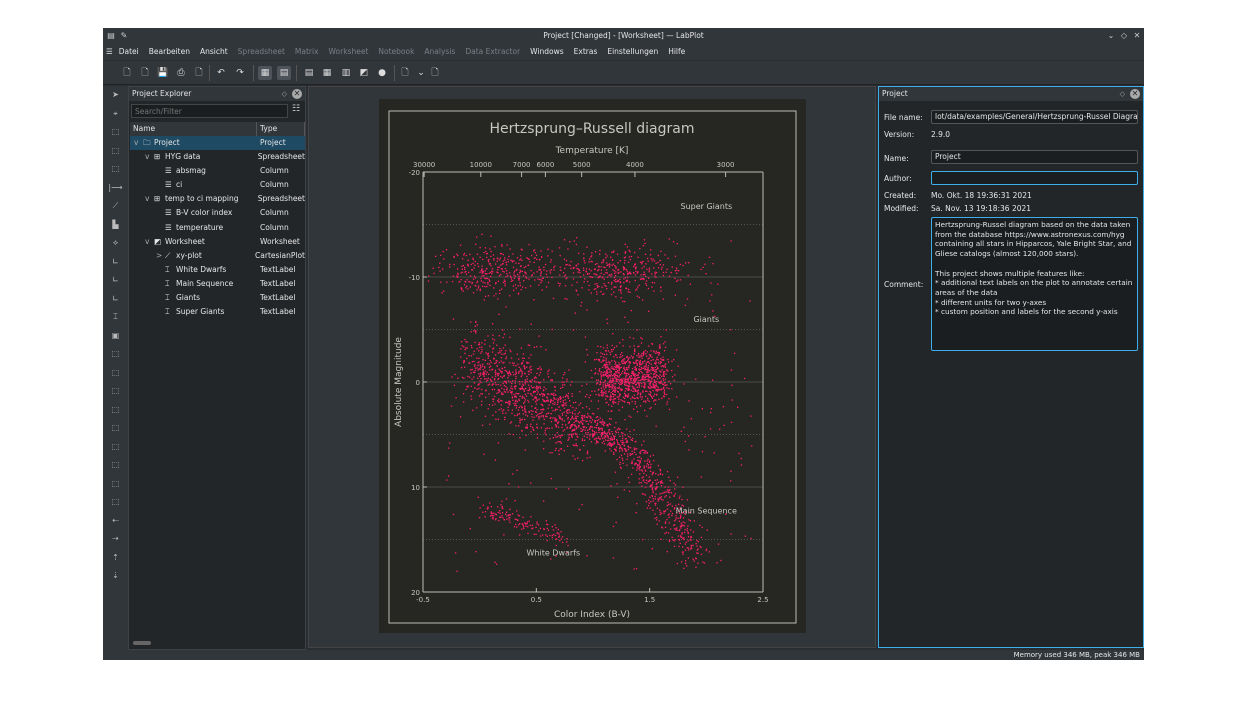 This screenshot has width=1248, height=702. Describe the element at coordinates (633, 51) in the screenshot. I see `menu-einstellungen: Einstellungen` at that location.